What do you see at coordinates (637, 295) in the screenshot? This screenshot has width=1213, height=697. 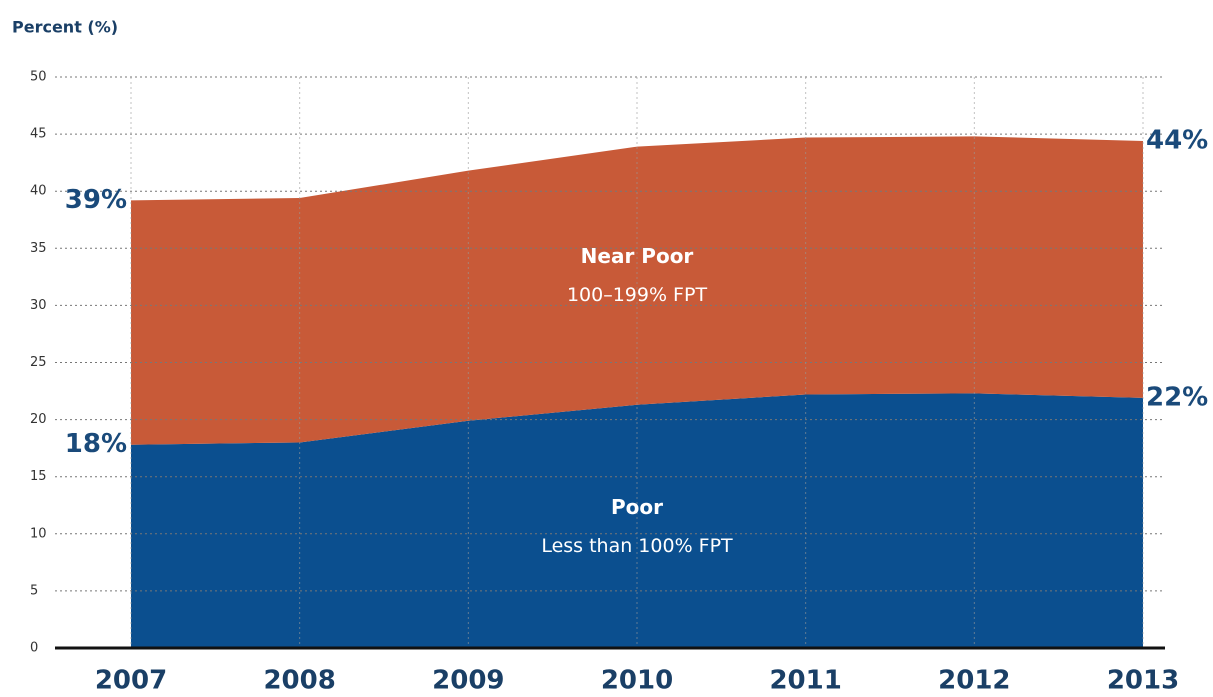 I see `area-sublabel: 100–199% FPT` at bounding box center [637, 295].